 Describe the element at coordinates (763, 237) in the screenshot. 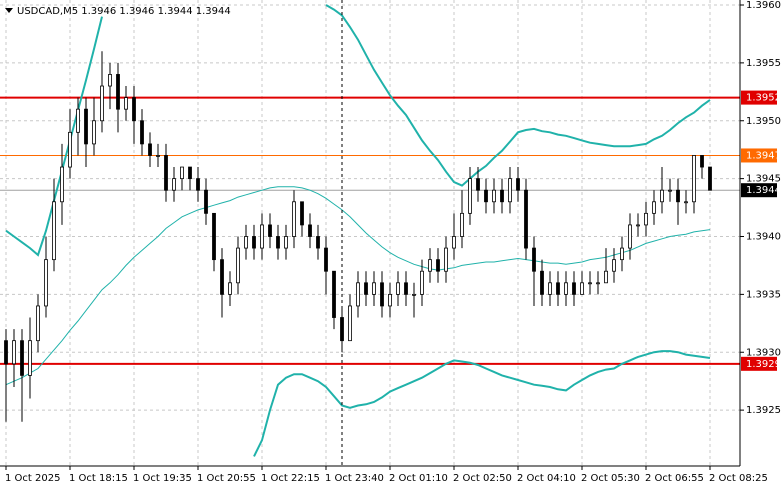

I see `y-tick-label: 1.3940` at that location.